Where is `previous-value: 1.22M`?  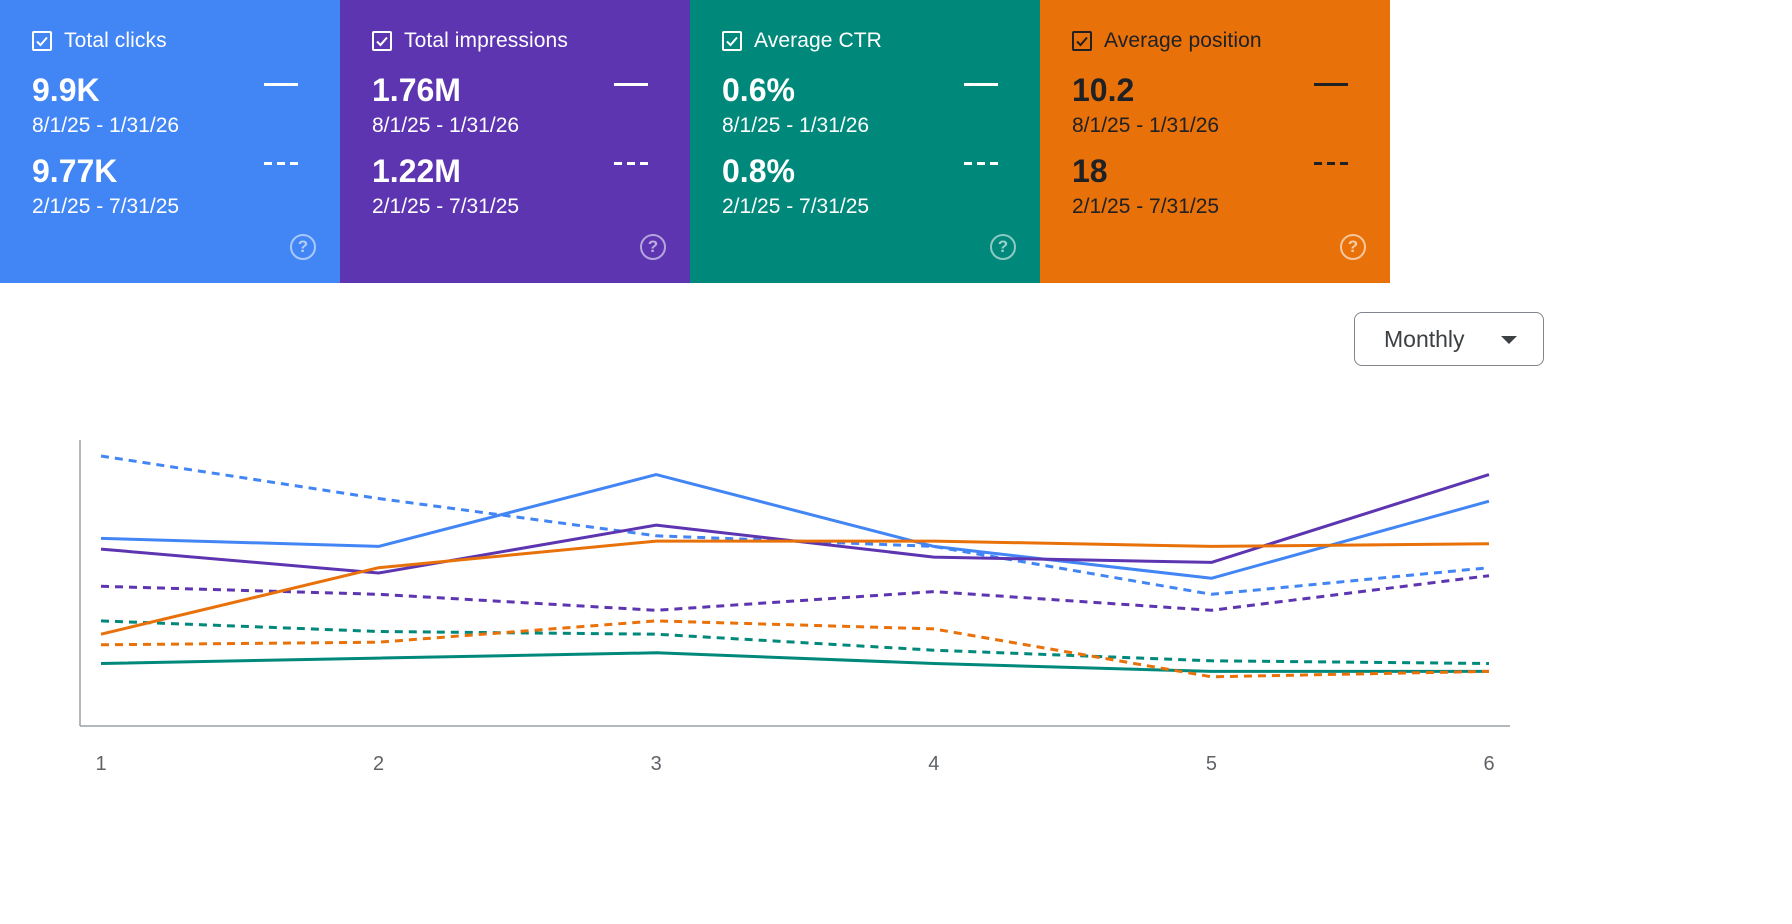
previous-value: 1.22M is located at coordinates (416, 171).